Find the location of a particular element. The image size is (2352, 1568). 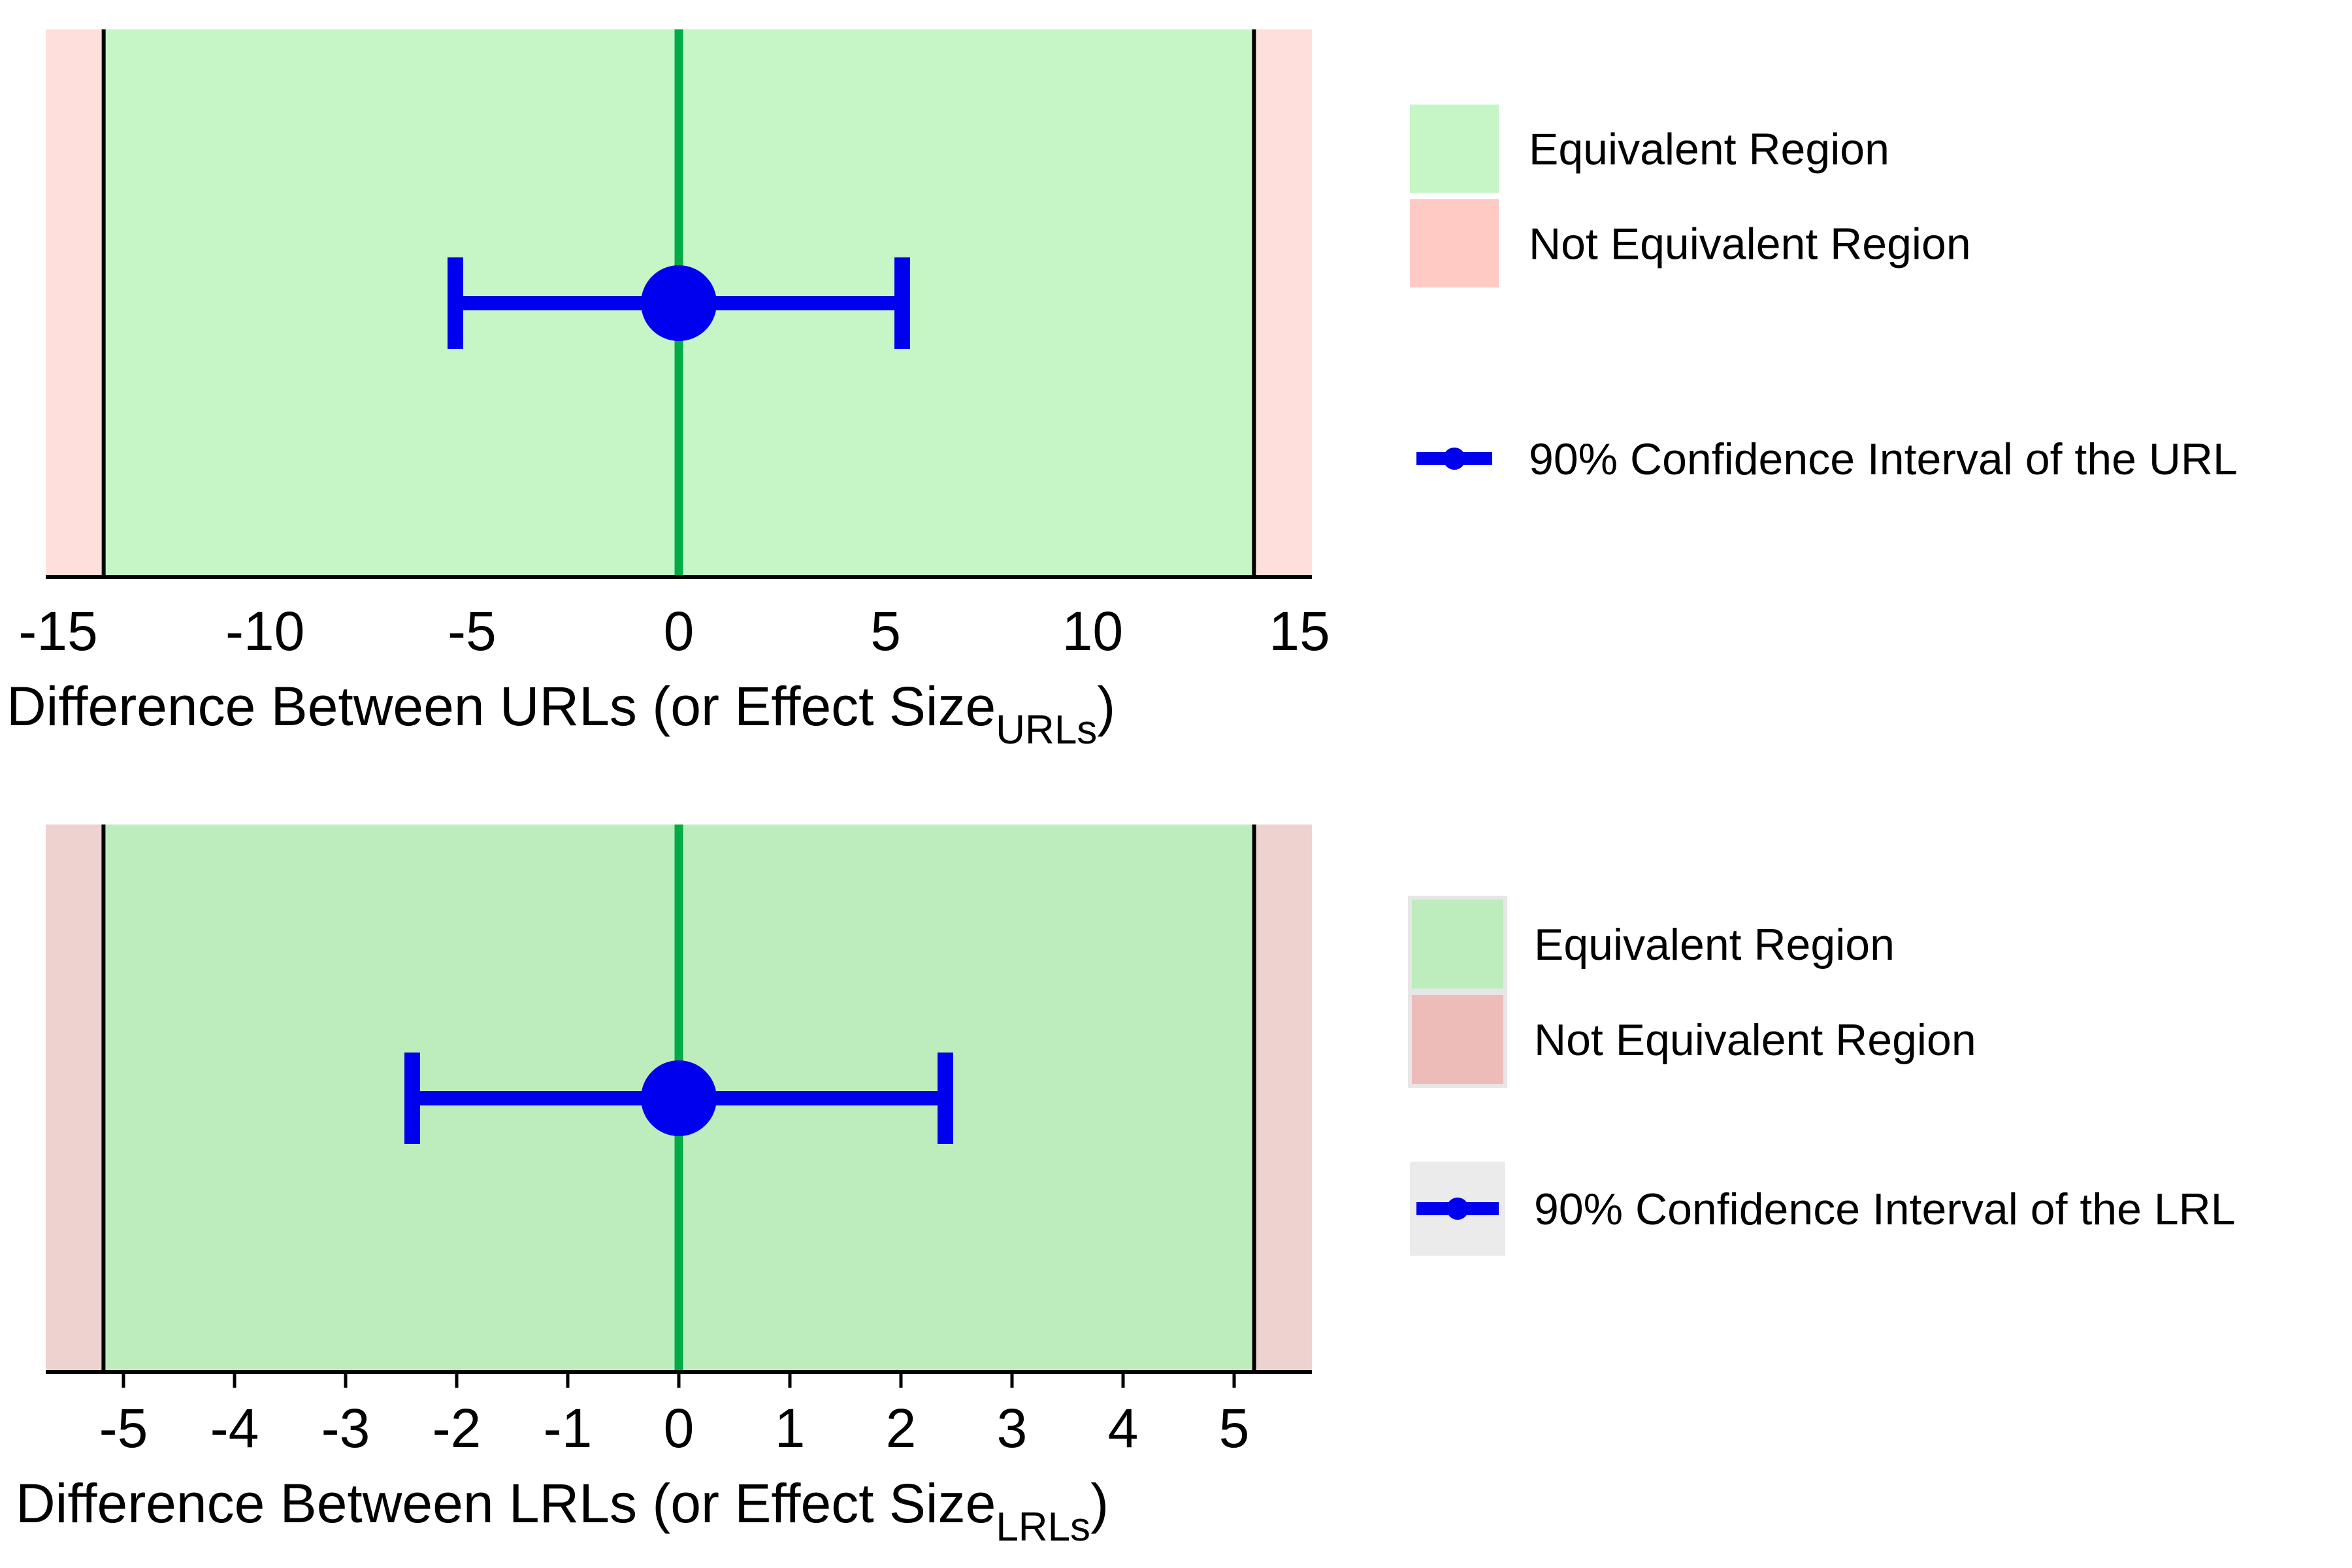

x-axis-title-subscript: URLs is located at coordinates (1046, 730).